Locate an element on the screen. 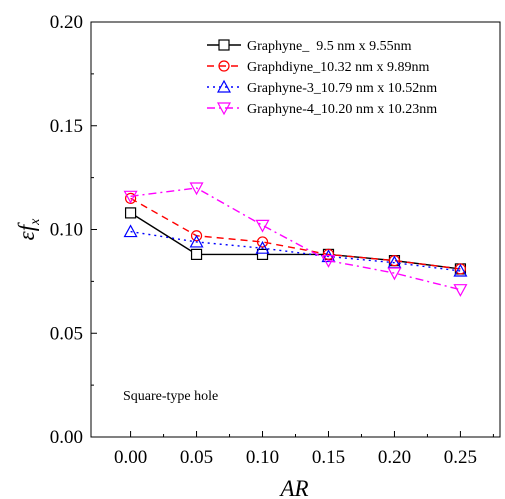 The image size is (505, 499). x-axis-label: AR is located at coordinates (293, 487).